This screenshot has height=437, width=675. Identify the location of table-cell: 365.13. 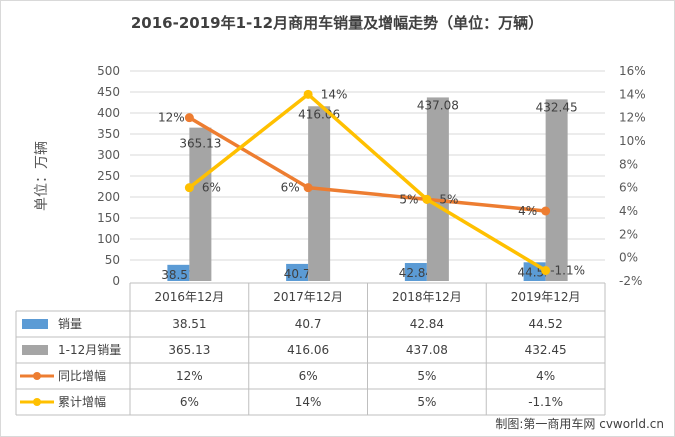
(189, 350).